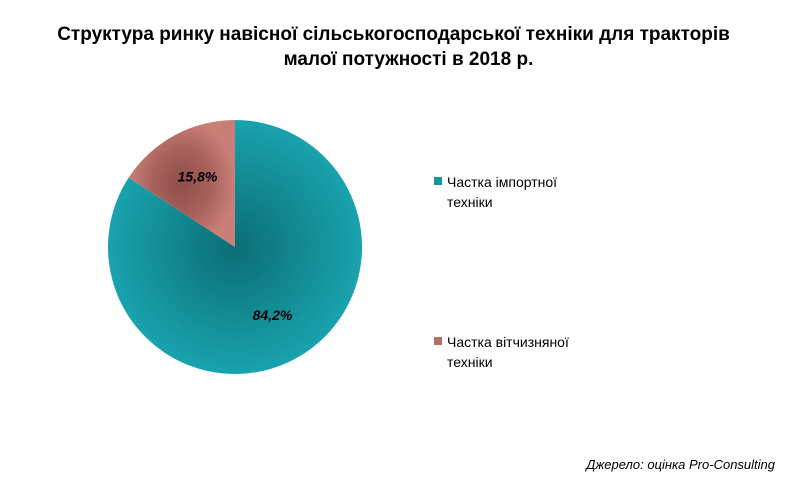 The image size is (787, 484). Describe the element at coordinates (198, 176) in the screenshot. I see `data-label-domestic: 15,8%` at that location.